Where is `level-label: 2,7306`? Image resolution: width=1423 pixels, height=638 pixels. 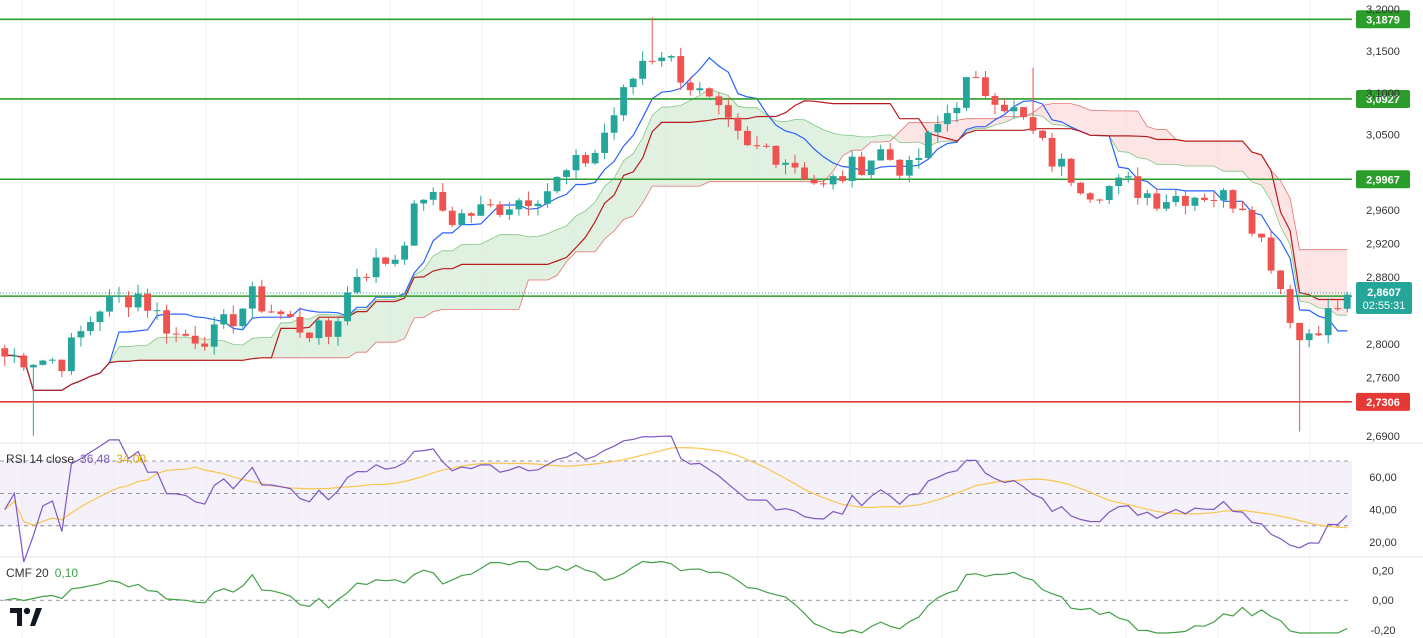 level-label: 2,7306 is located at coordinates (1383, 403).